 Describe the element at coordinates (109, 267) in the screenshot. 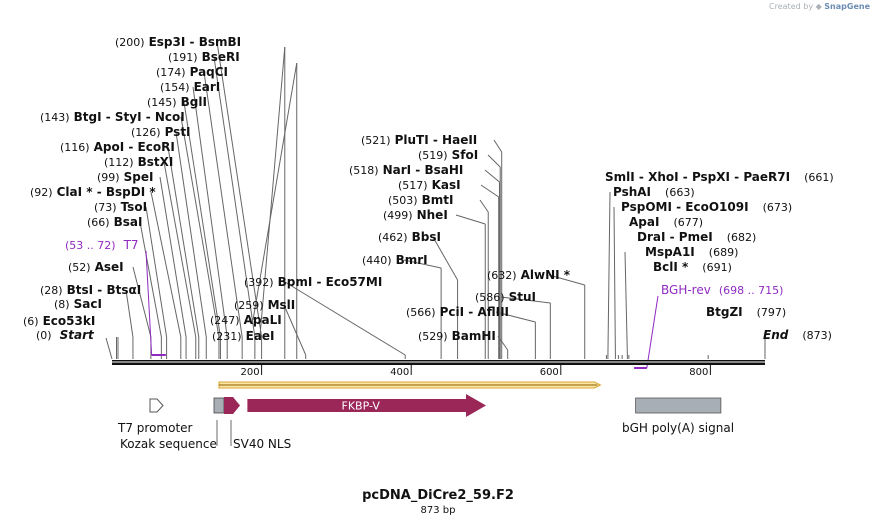

I see `enzyme-name: AseI` at that location.